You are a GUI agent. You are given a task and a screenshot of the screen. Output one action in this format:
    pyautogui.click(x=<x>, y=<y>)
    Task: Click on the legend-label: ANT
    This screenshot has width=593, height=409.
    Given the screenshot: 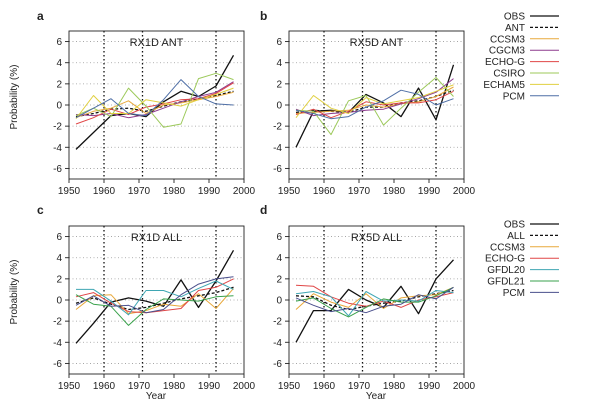 What is the action you would take?
    pyautogui.click(x=515, y=28)
    